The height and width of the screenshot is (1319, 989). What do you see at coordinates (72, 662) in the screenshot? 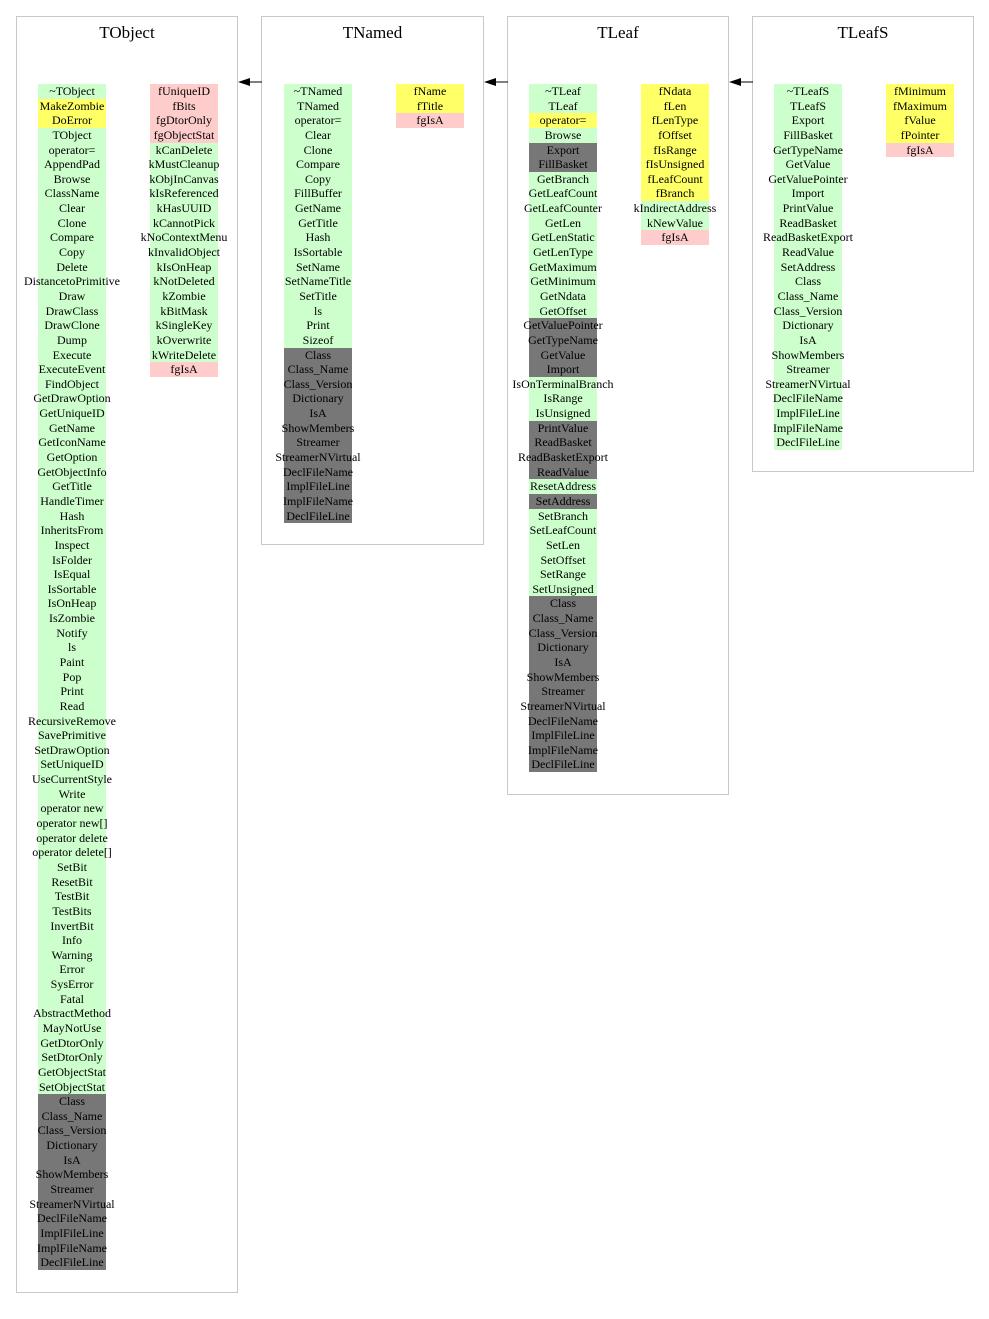
I see `method-item: Paint` at bounding box center [72, 662].